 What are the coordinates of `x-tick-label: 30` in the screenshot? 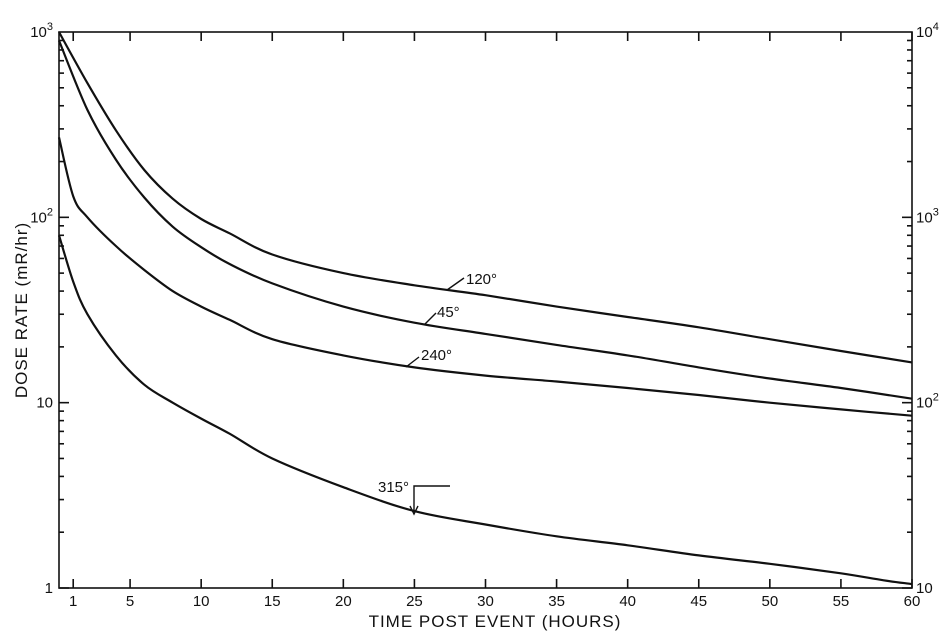 It's located at (485, 601).